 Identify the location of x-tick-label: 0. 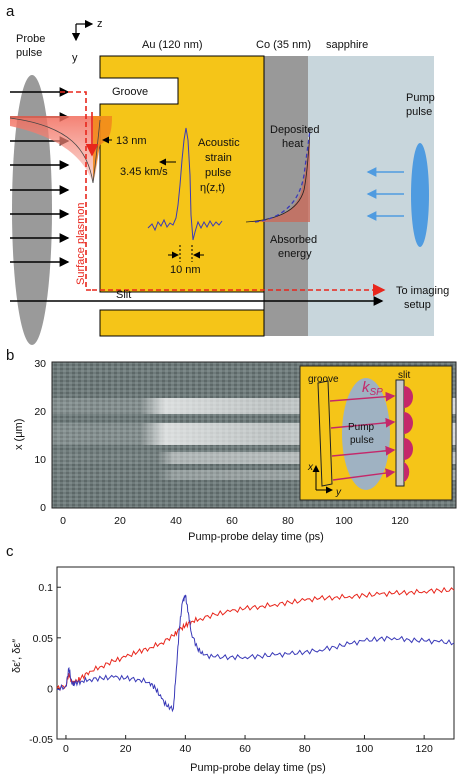
(66, 749).